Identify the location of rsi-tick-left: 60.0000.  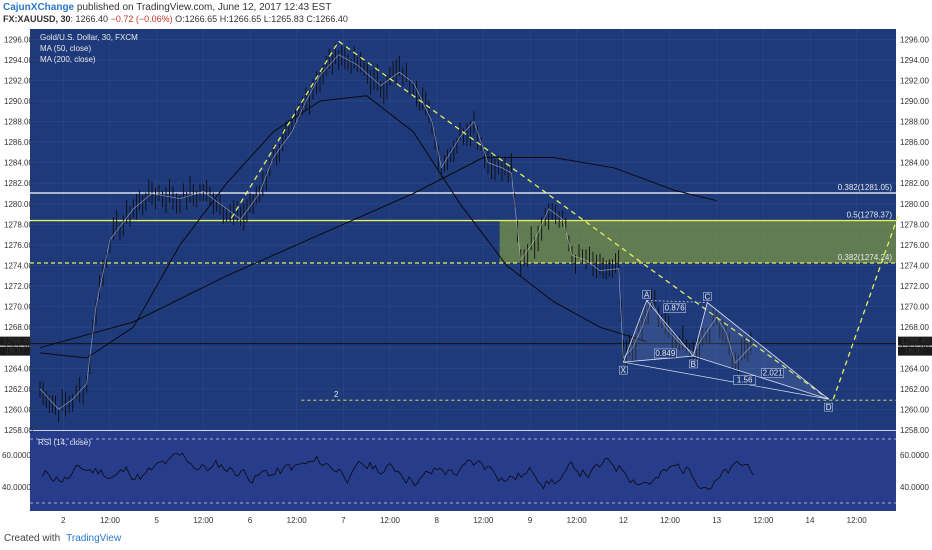
(16, 455).